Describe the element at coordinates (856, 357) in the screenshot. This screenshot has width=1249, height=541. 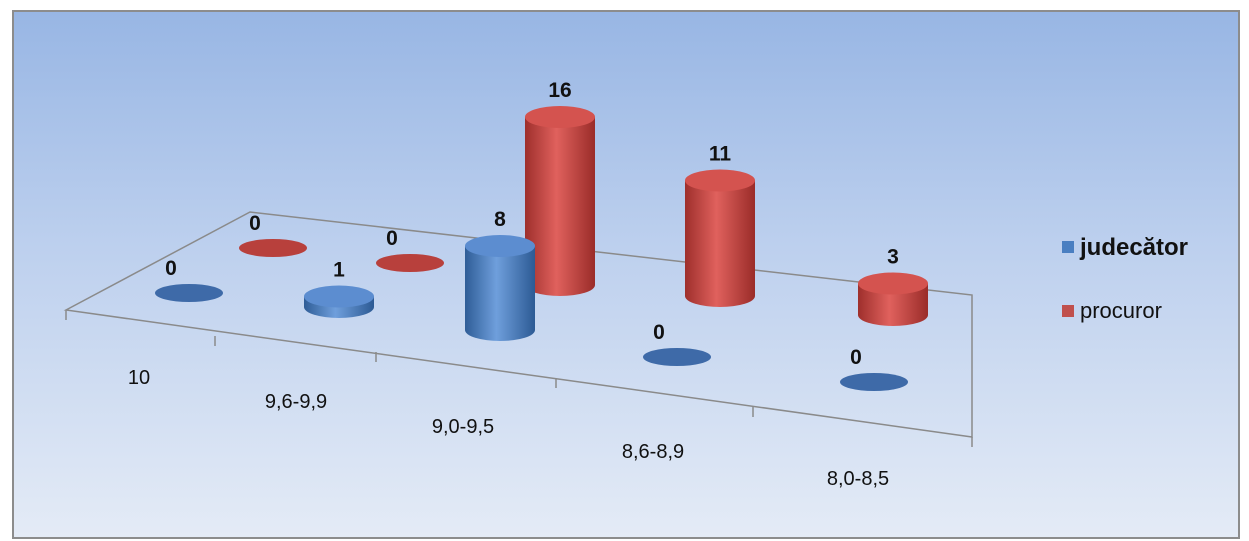
I see `value-label-judecator-5: 0` at that location.